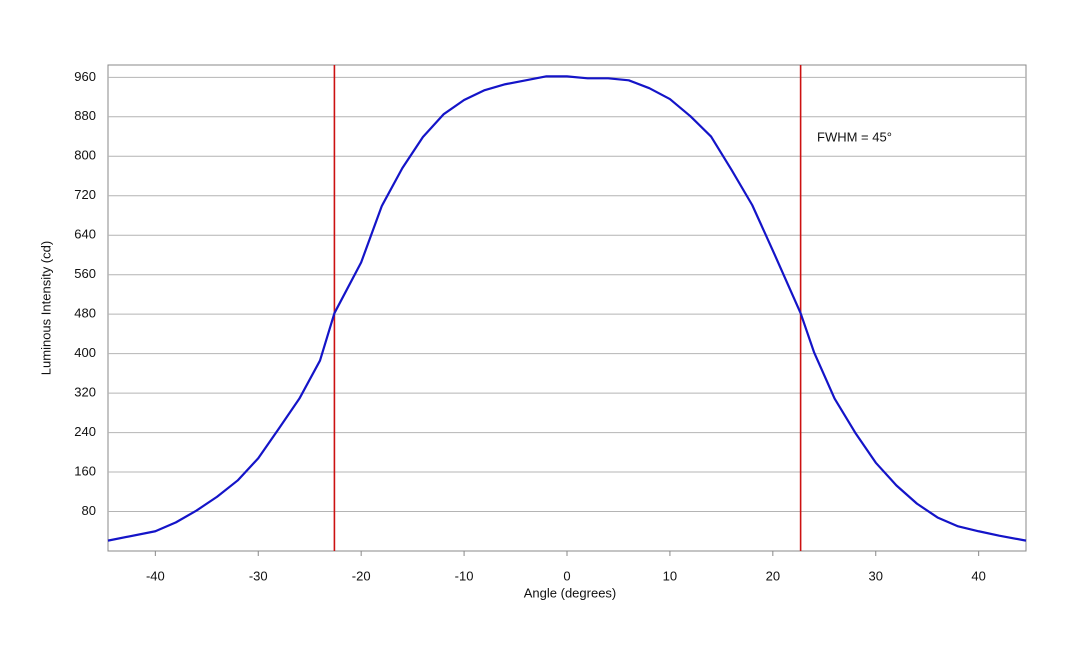 This screenshot has width=1080, height=648. Describe the element at coordinates (854, 136) in the screenshot. I see `annotation: FWHM = 45°` at that location.